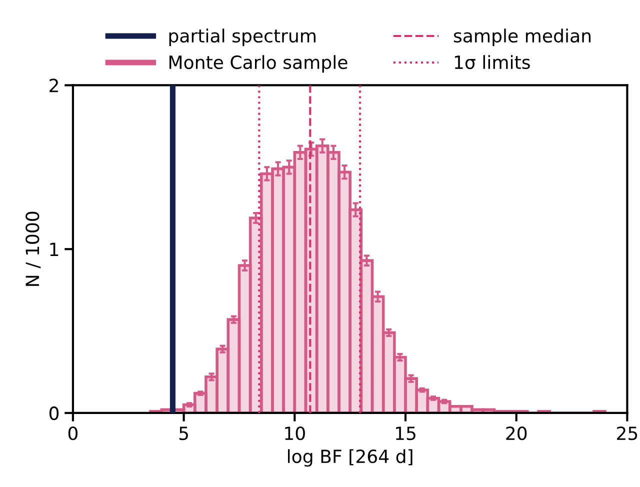  I want to click on x-tick-label: 5, so click(183, 433).